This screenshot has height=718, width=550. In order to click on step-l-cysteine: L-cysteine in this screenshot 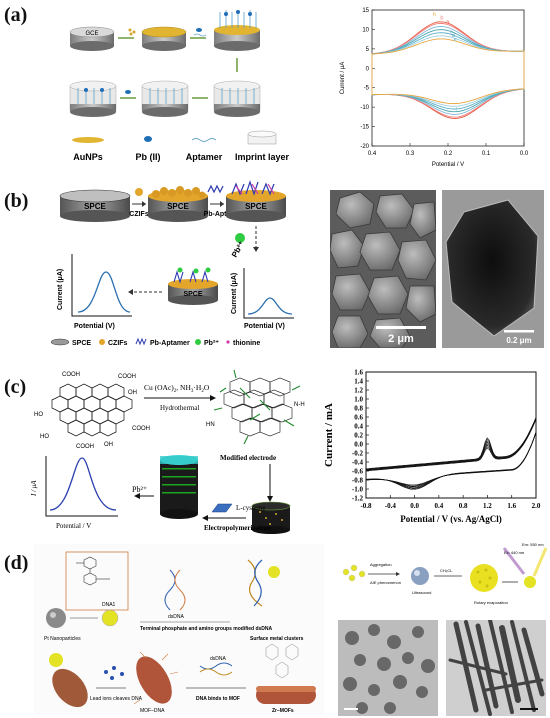, I will do `click(251, 508)`.